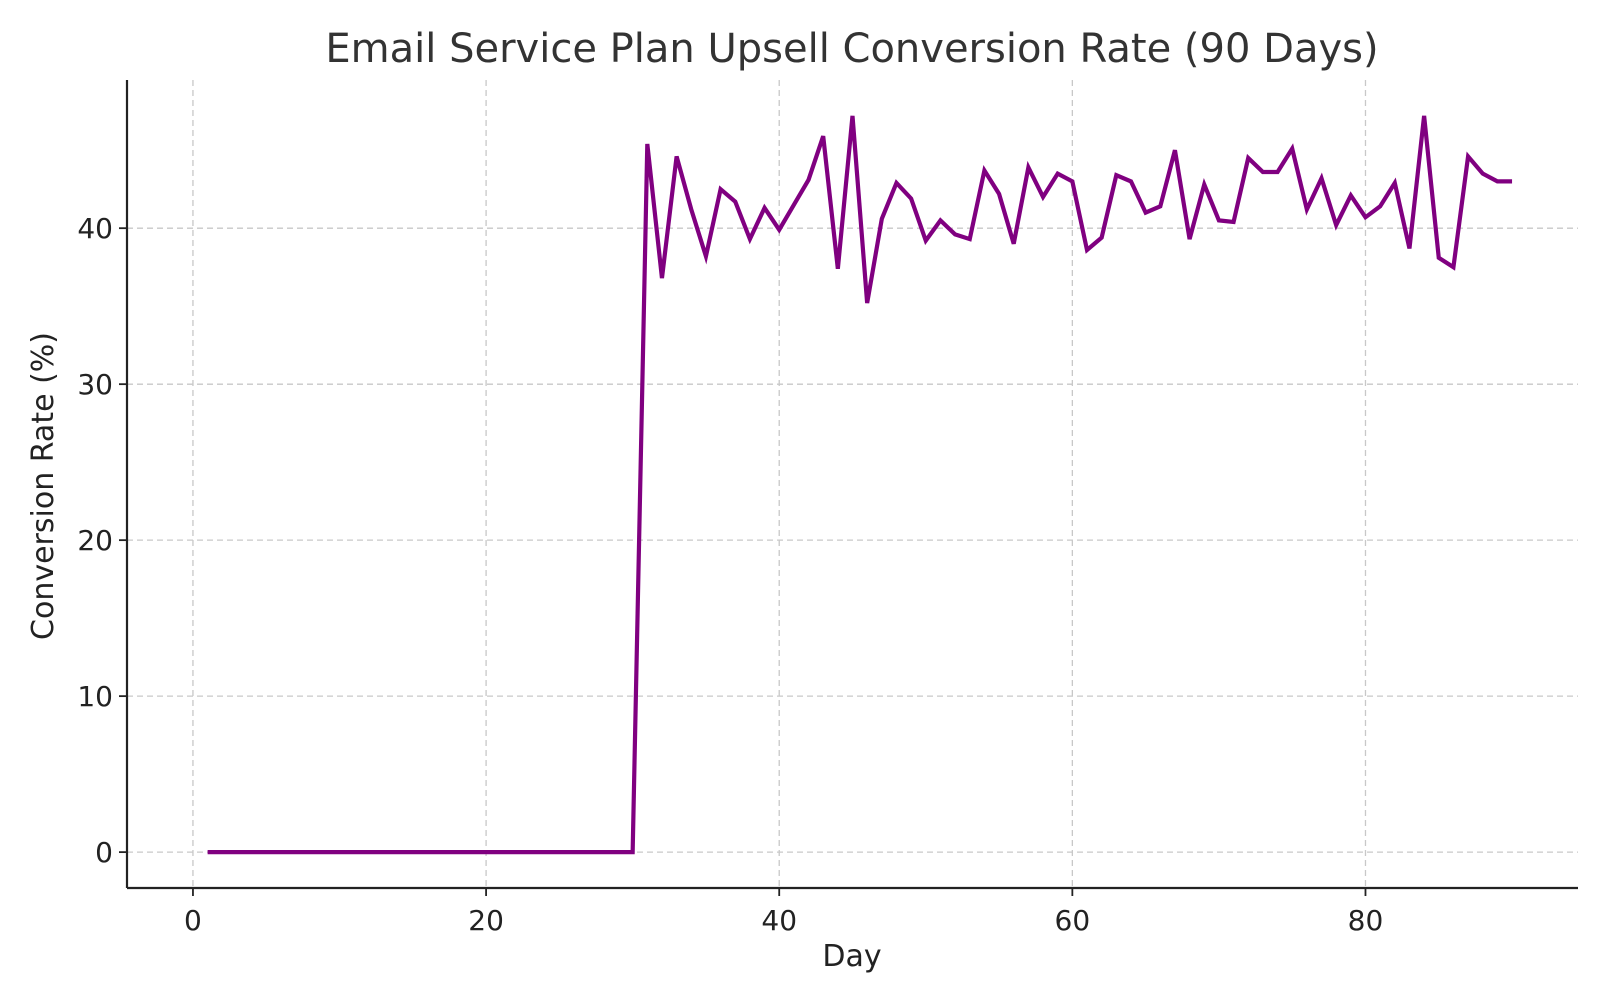  What do you see at coordinates (193, 920) in the screenshot?
I see `x-tick-label: 0` at bounding box center [193, 920].